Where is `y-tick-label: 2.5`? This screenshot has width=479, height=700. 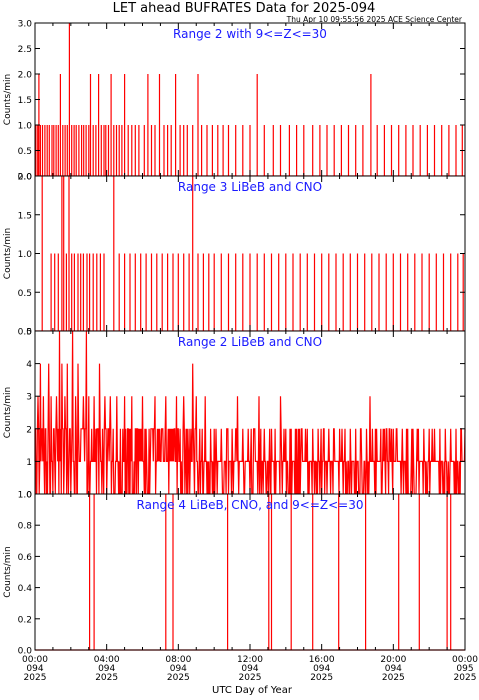
y-tick-label: 2.5 is located at coordinates (25, 50).